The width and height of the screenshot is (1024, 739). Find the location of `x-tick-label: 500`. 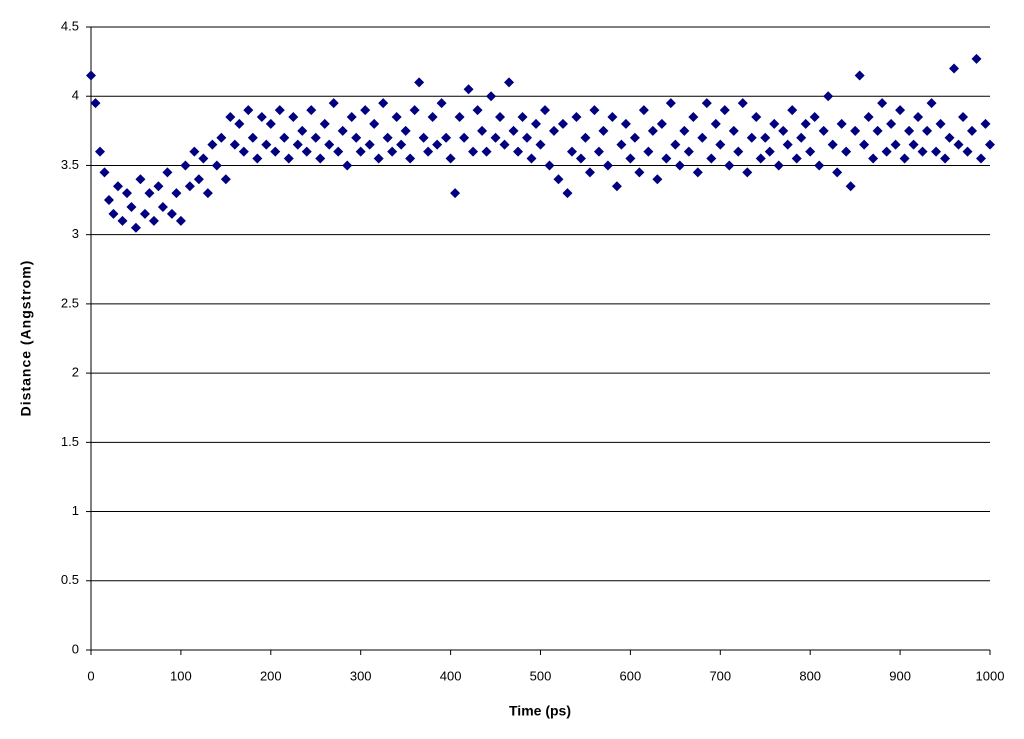

x-tick-label: 500 is located at coordinates (541, 675).